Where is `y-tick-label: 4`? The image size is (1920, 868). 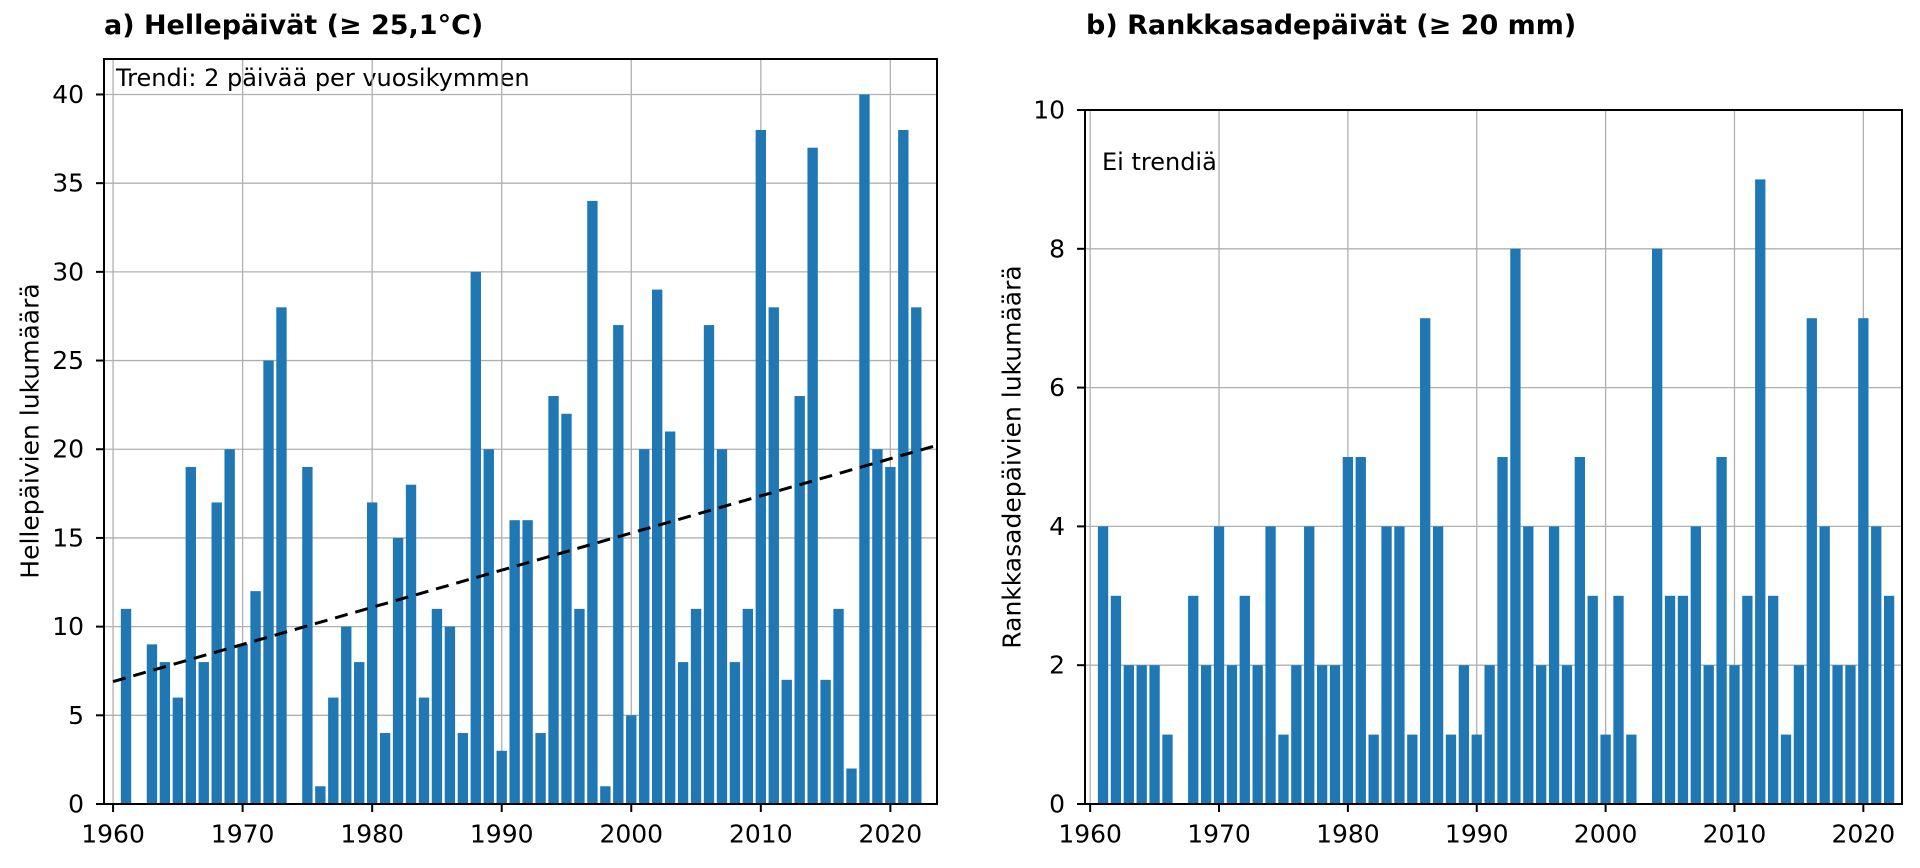
y-tick-label: 4 is located at coordinates (1057, 526).